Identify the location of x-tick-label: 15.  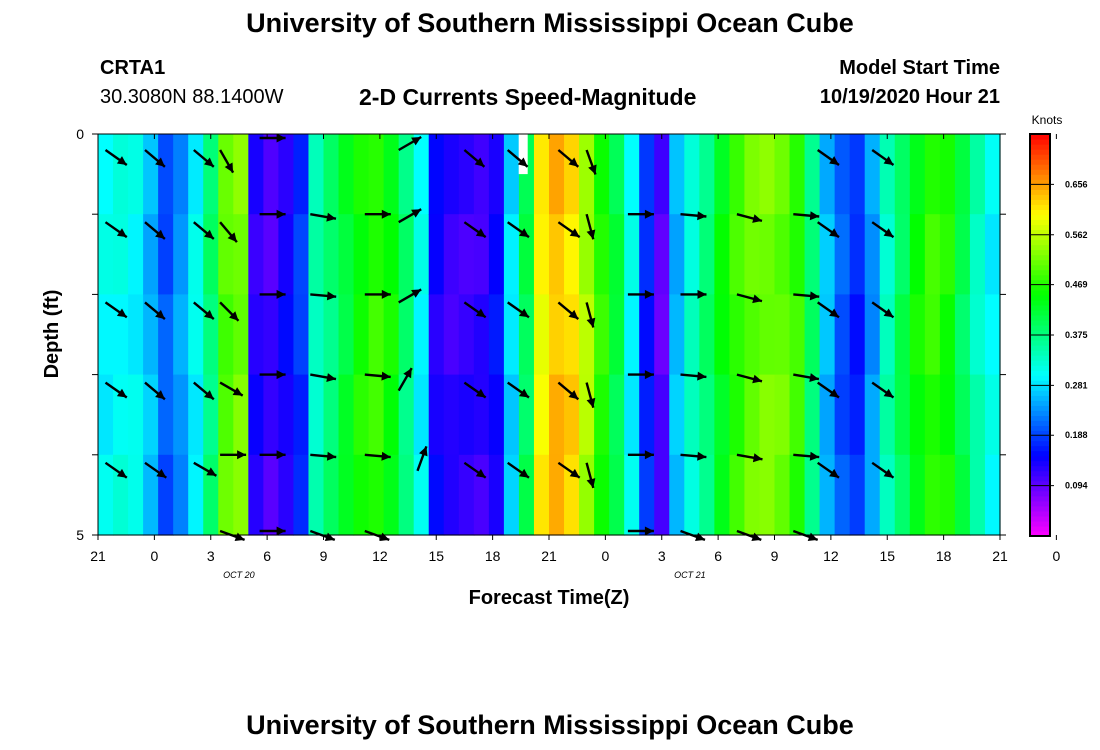
(436, 556).